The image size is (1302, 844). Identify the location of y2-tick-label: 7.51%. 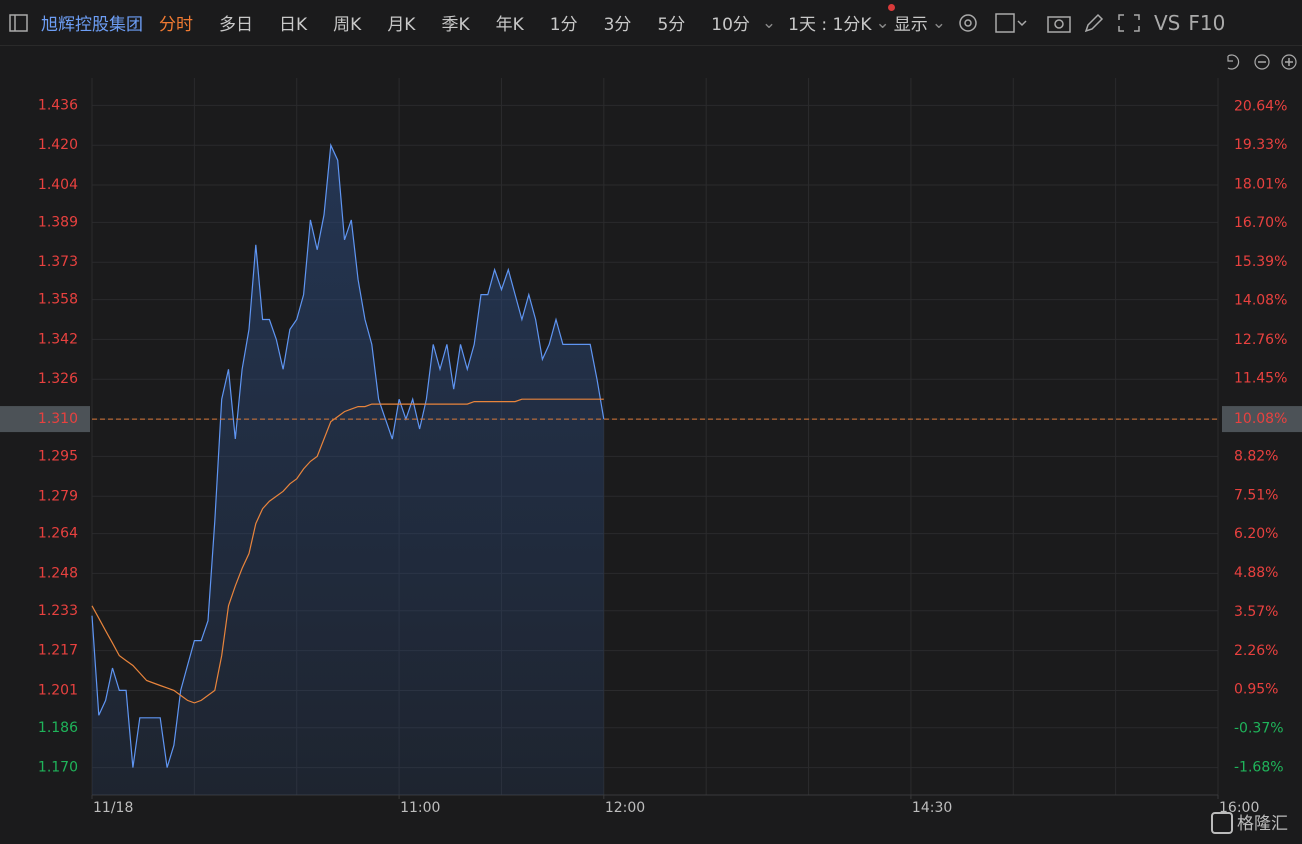
(1256, 495).